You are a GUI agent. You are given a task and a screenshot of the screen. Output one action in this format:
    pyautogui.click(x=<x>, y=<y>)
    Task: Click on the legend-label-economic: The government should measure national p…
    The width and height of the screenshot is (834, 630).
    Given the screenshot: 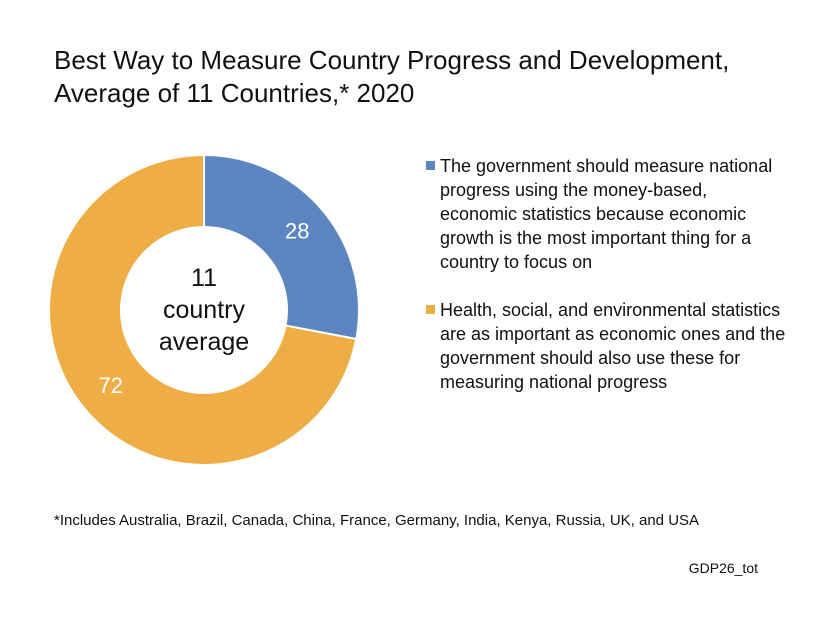 What is the action you would take?
    pyautogui.click(x=606, y=214)
    